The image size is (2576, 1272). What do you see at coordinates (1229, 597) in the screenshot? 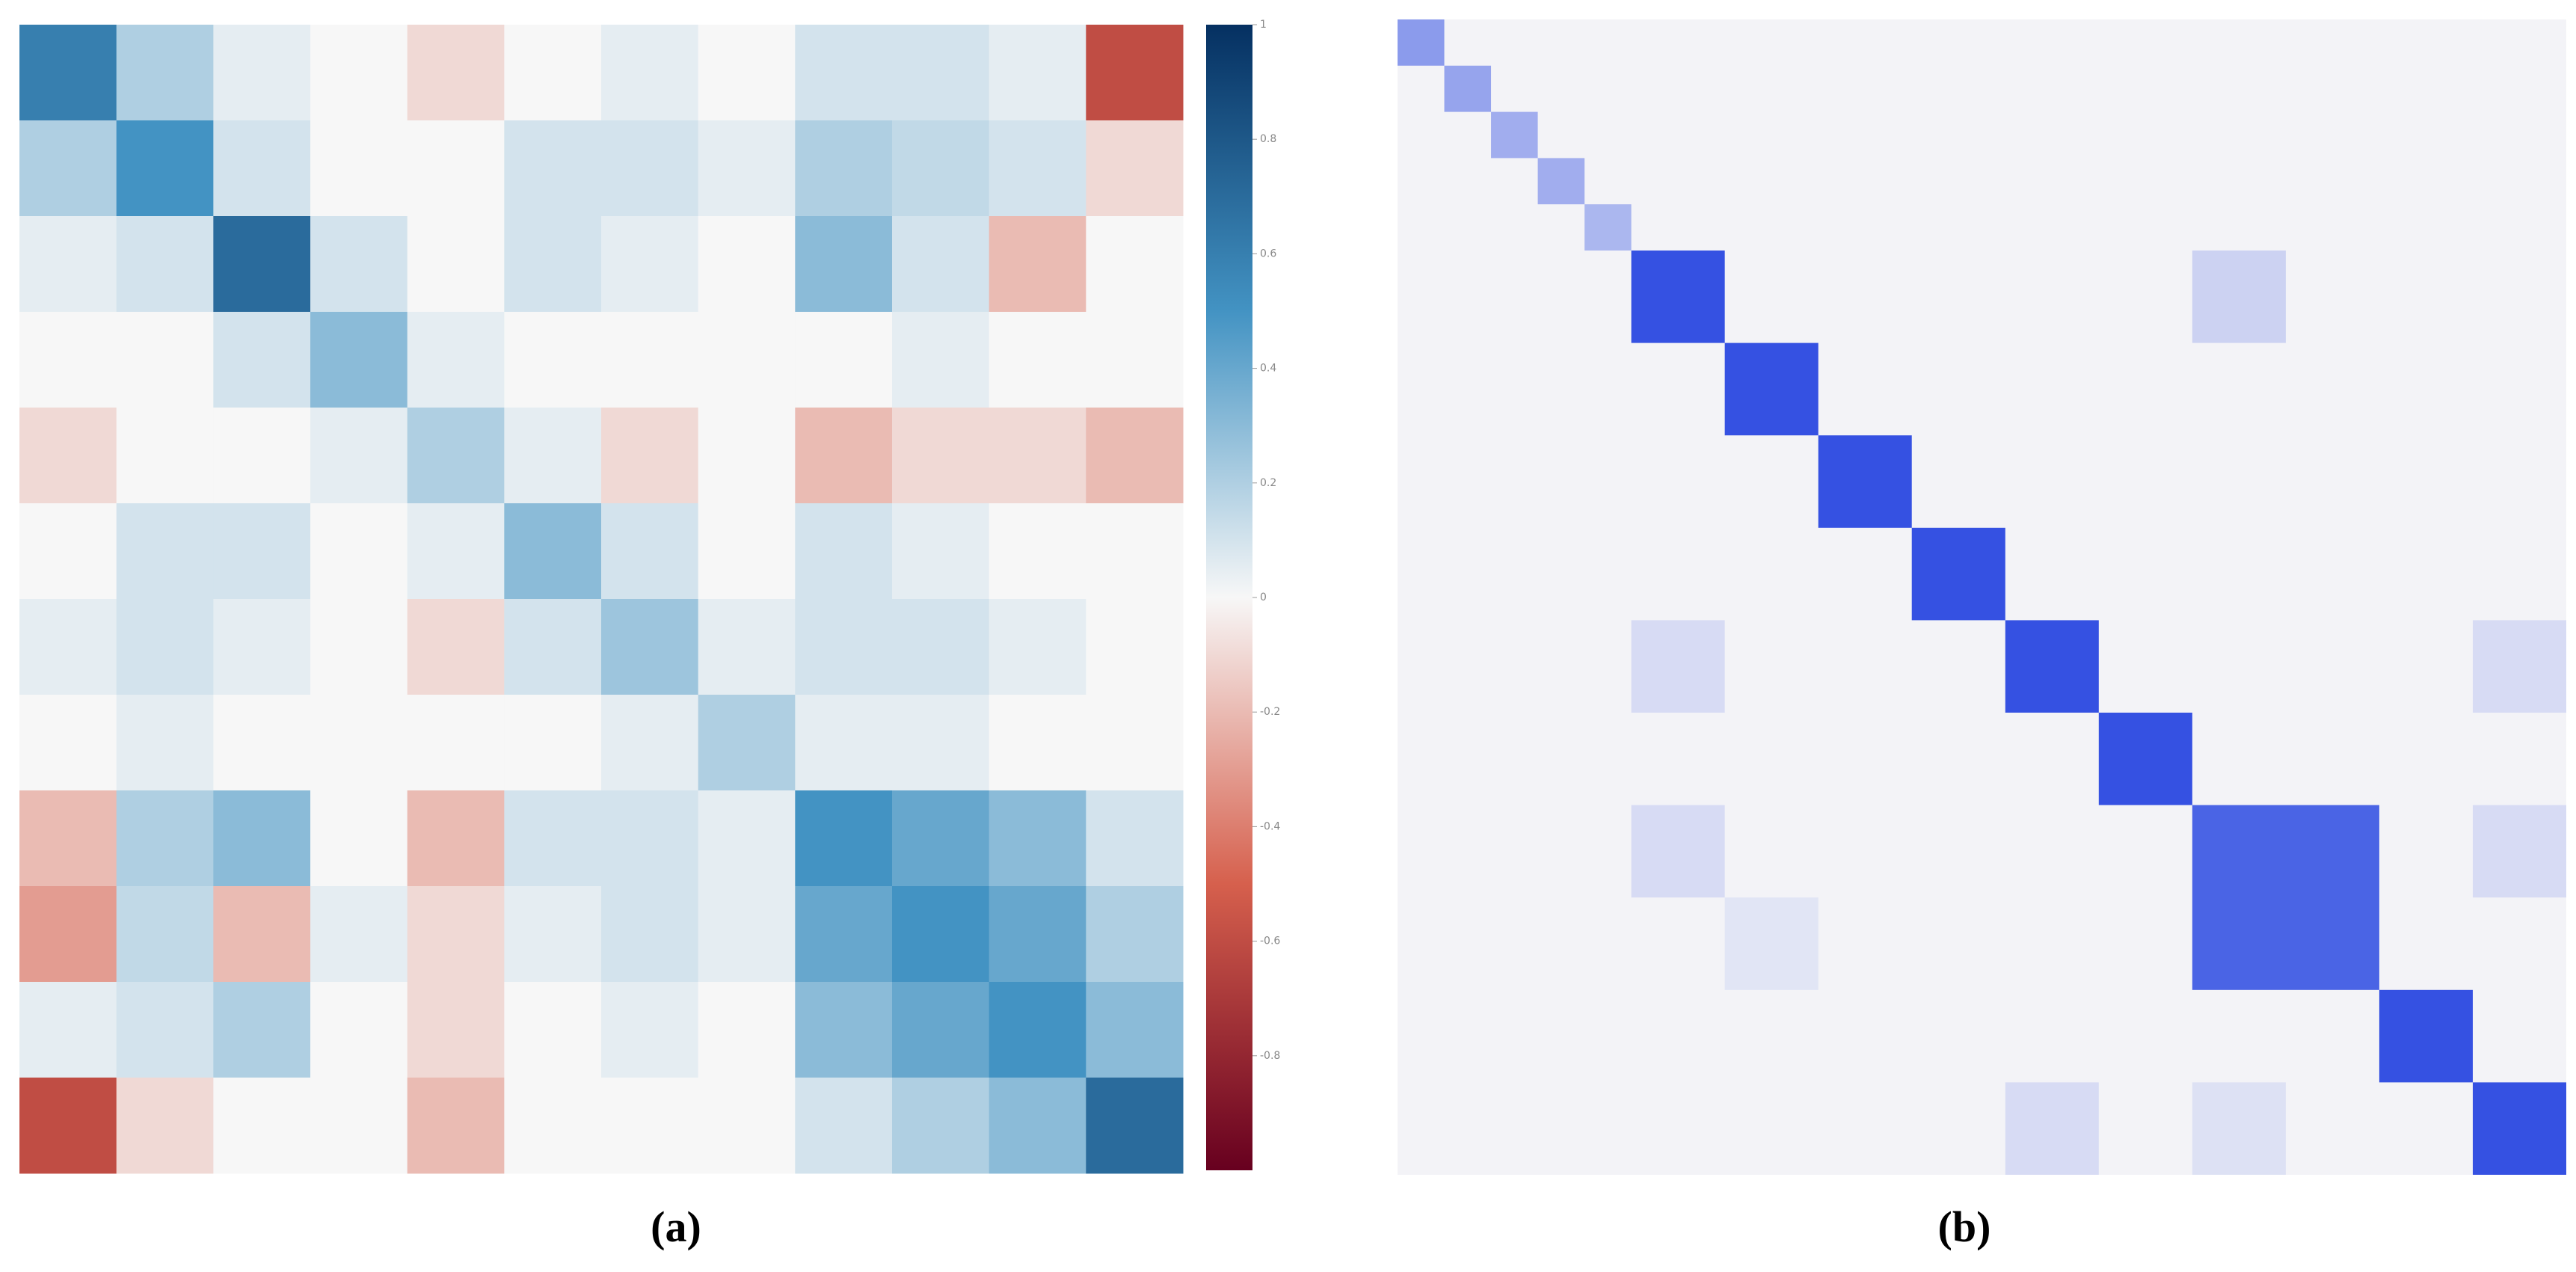
I see `colorbar` at bounding box center [1229, 597].